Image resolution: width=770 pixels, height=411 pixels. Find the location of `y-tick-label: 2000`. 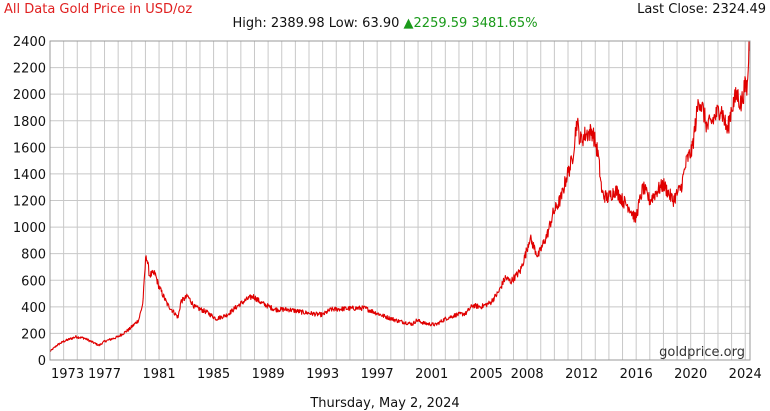

y-tick-label: 2000 is located at coordinates (29, 95).